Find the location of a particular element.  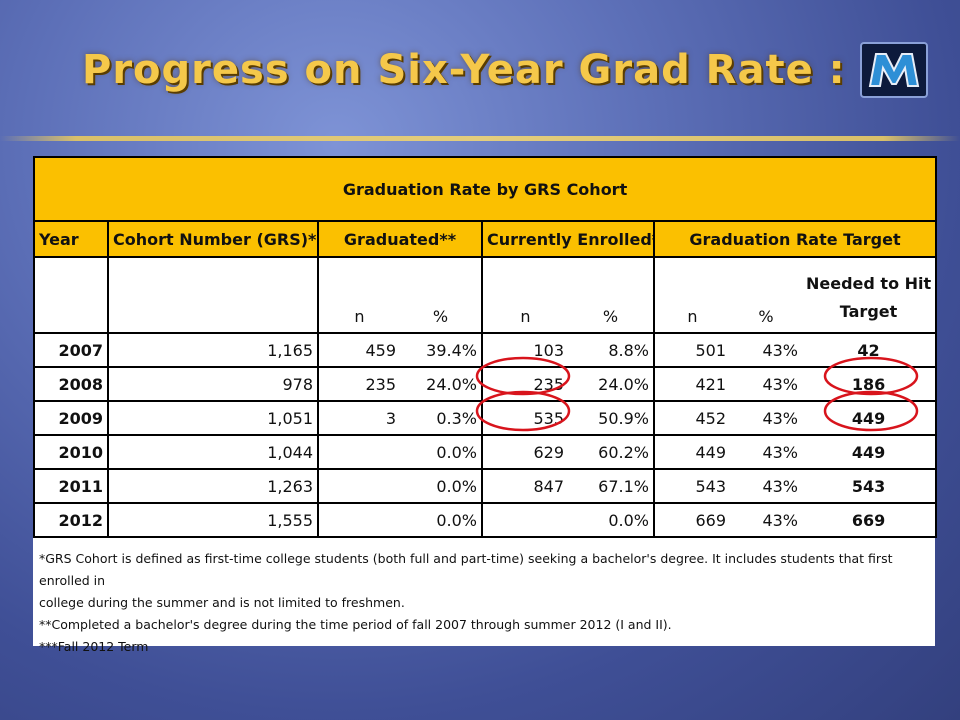

year-cell: 2012 is located at coordinates (71, 520).